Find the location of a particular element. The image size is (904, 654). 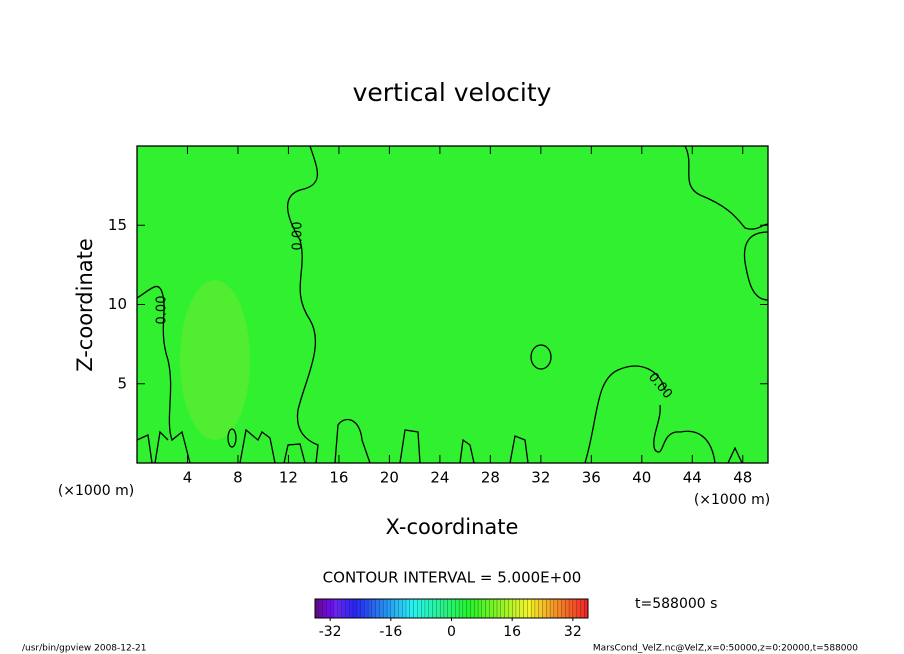

x-tick-label: 32 is located at coordinates (540, 478).